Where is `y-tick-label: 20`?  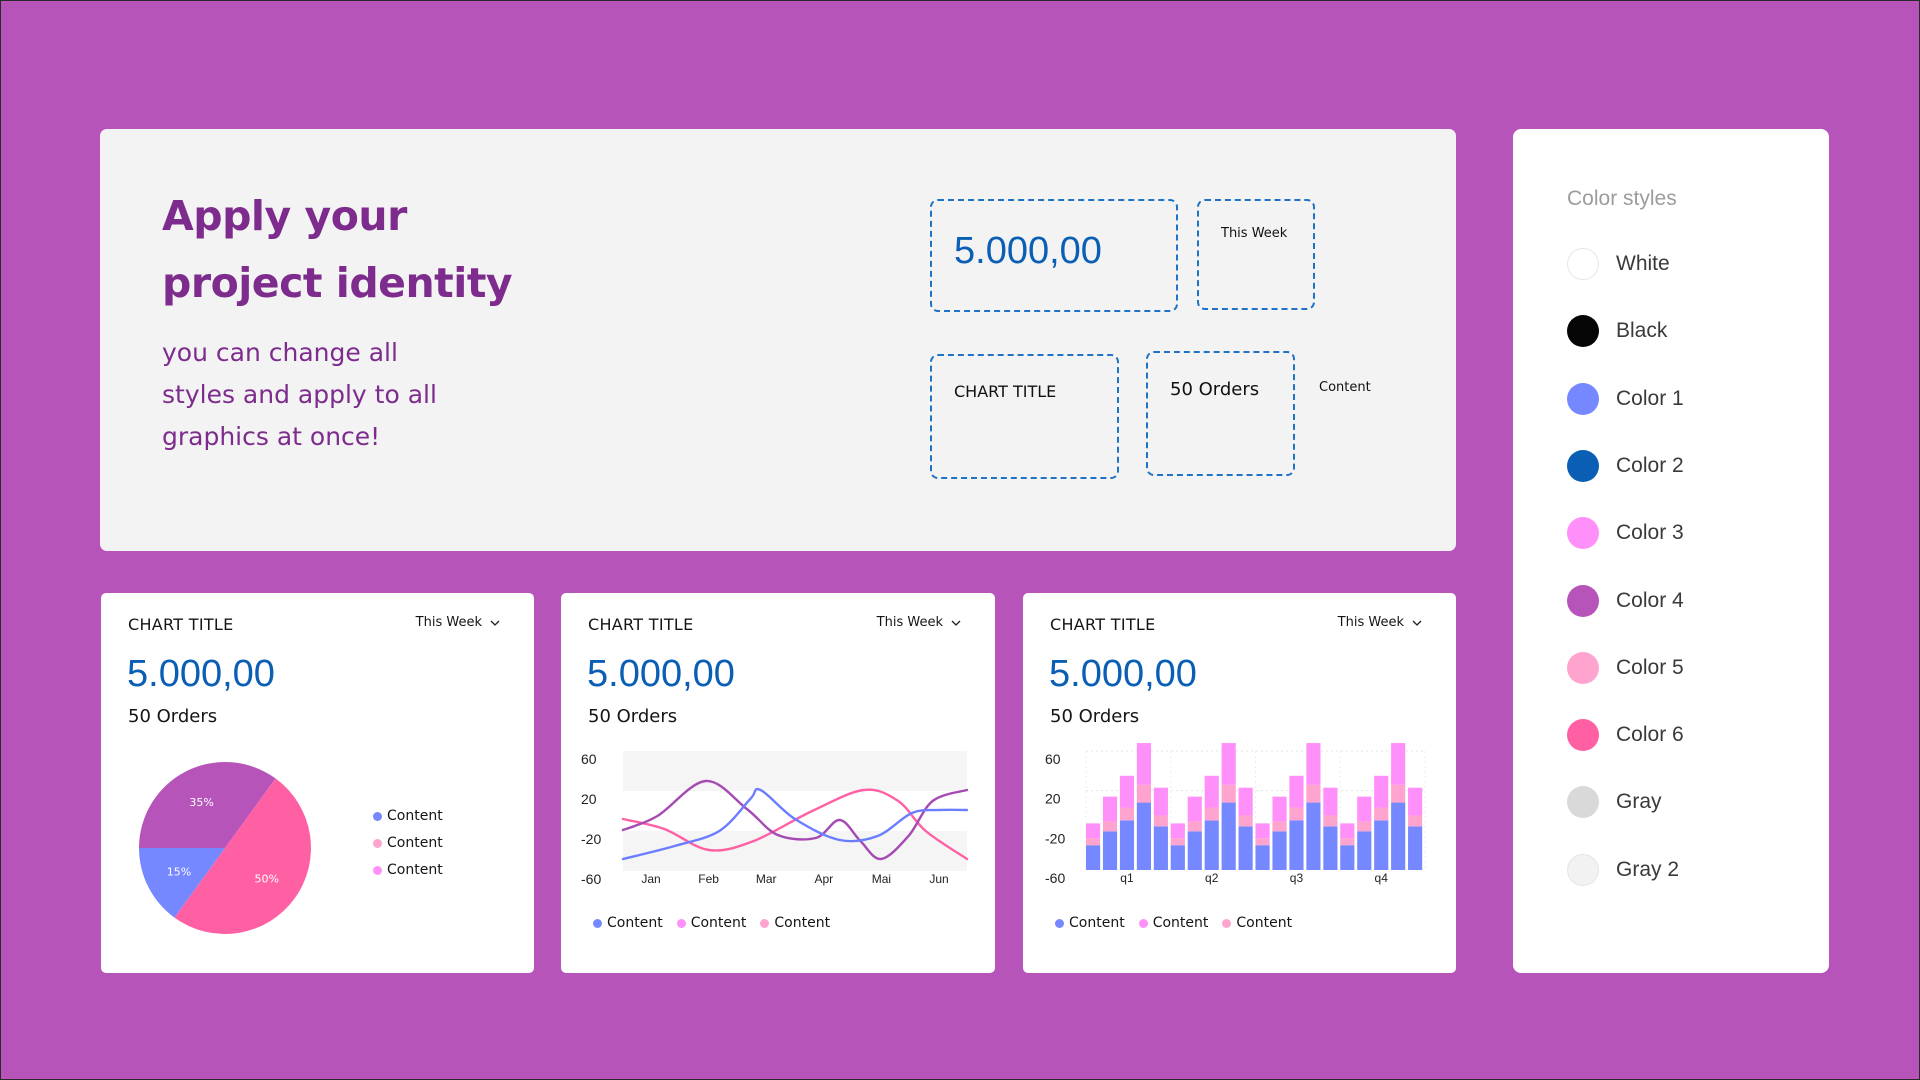 y-tick-label: 20 is located at coordinates (1053, 799).